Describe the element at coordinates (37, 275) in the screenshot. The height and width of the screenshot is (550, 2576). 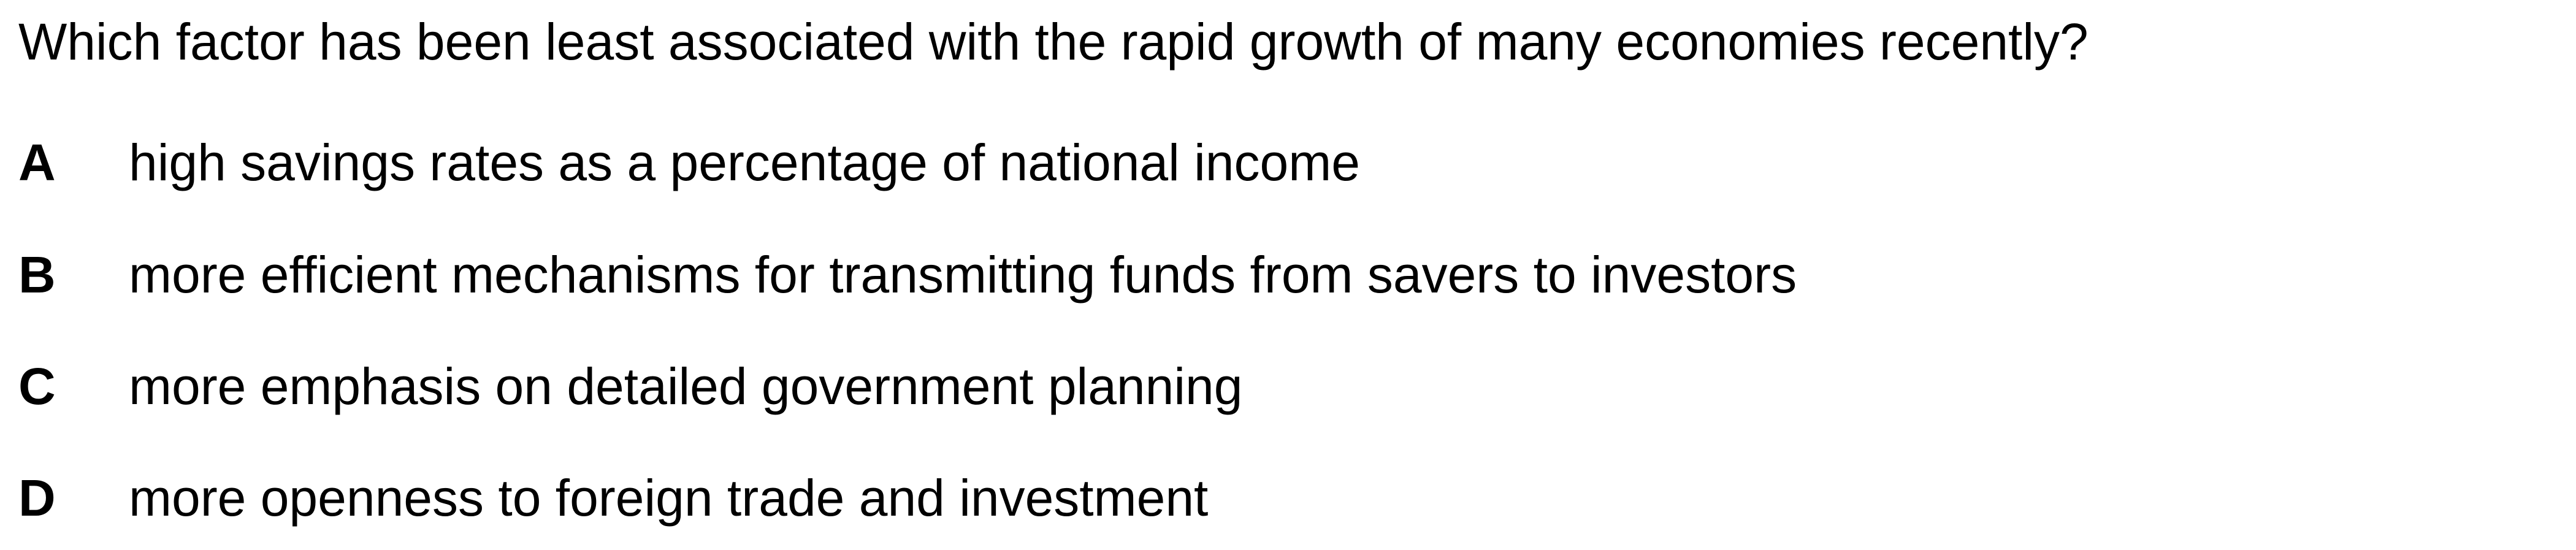
I see `option-letter: B` at that location.